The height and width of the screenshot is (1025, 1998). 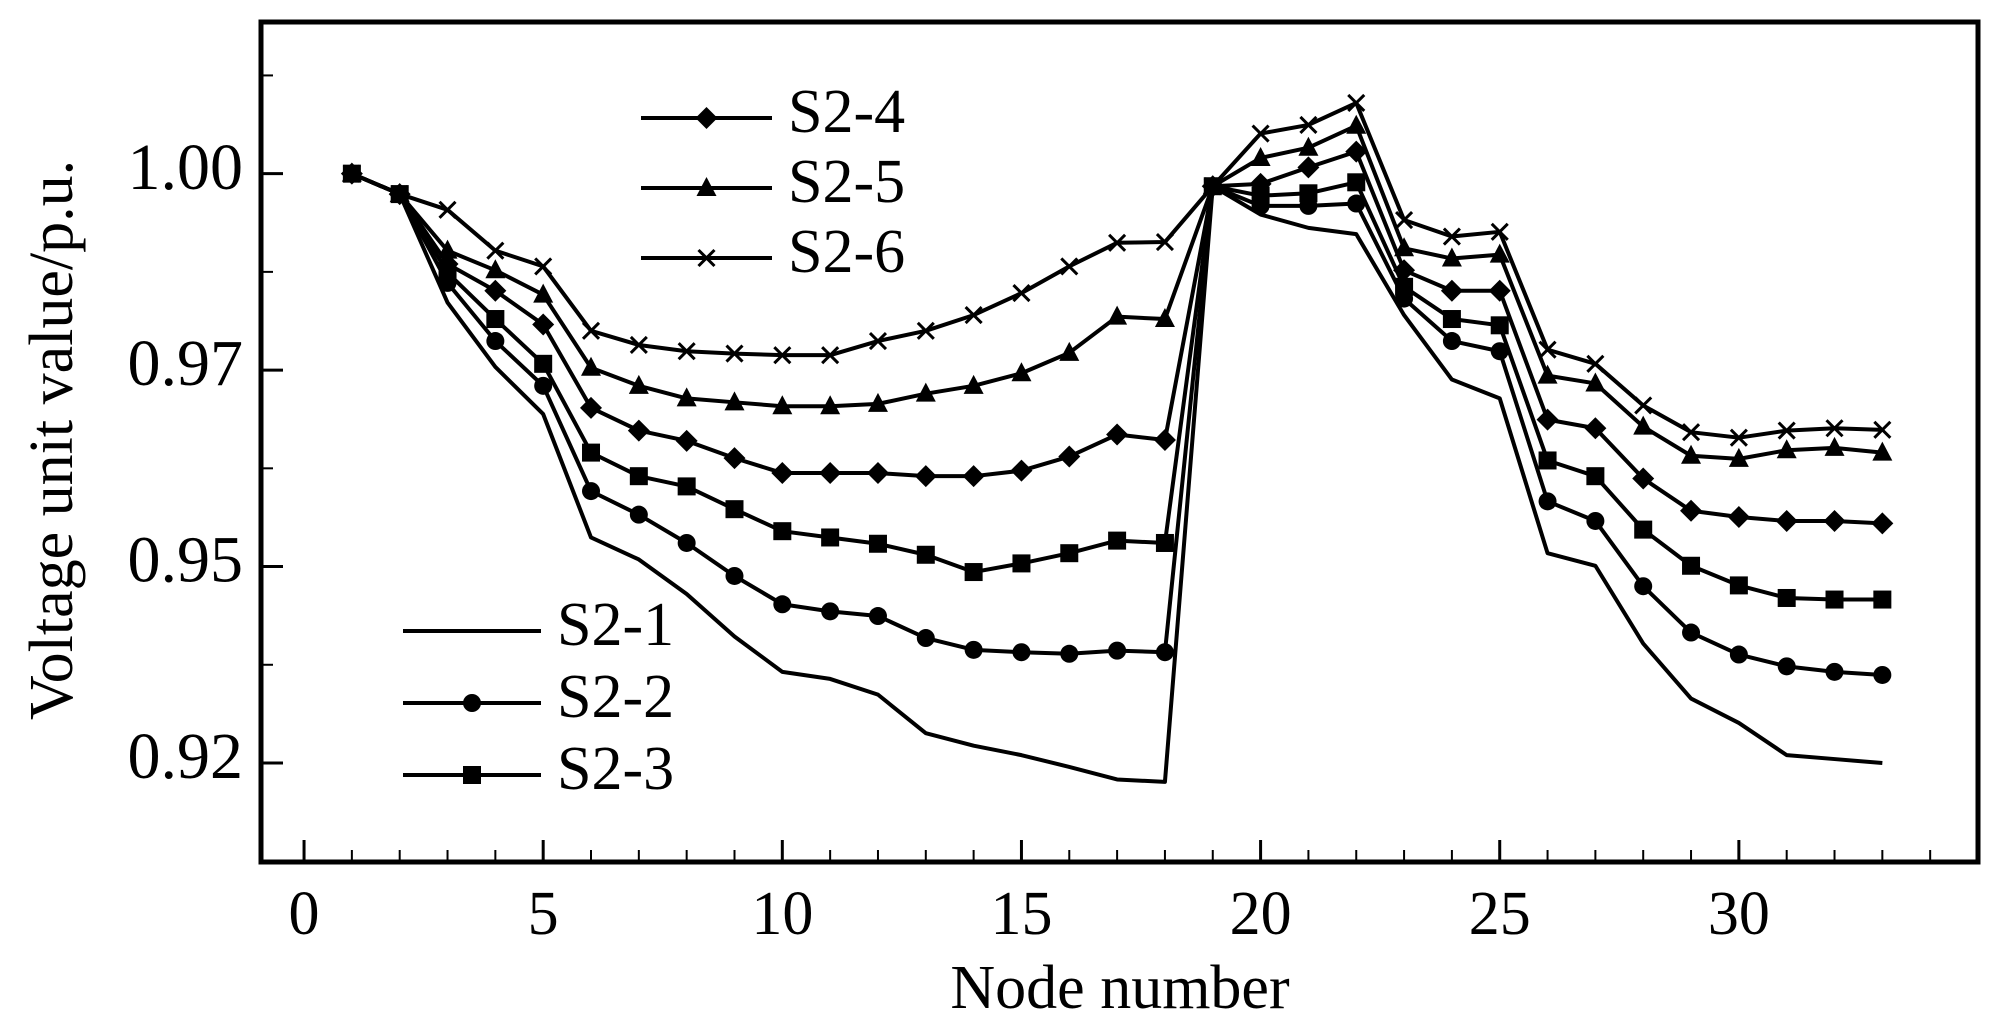 I want to click on y-axis-label: Voltage unit value/p.u., so click(x=52, y=440).